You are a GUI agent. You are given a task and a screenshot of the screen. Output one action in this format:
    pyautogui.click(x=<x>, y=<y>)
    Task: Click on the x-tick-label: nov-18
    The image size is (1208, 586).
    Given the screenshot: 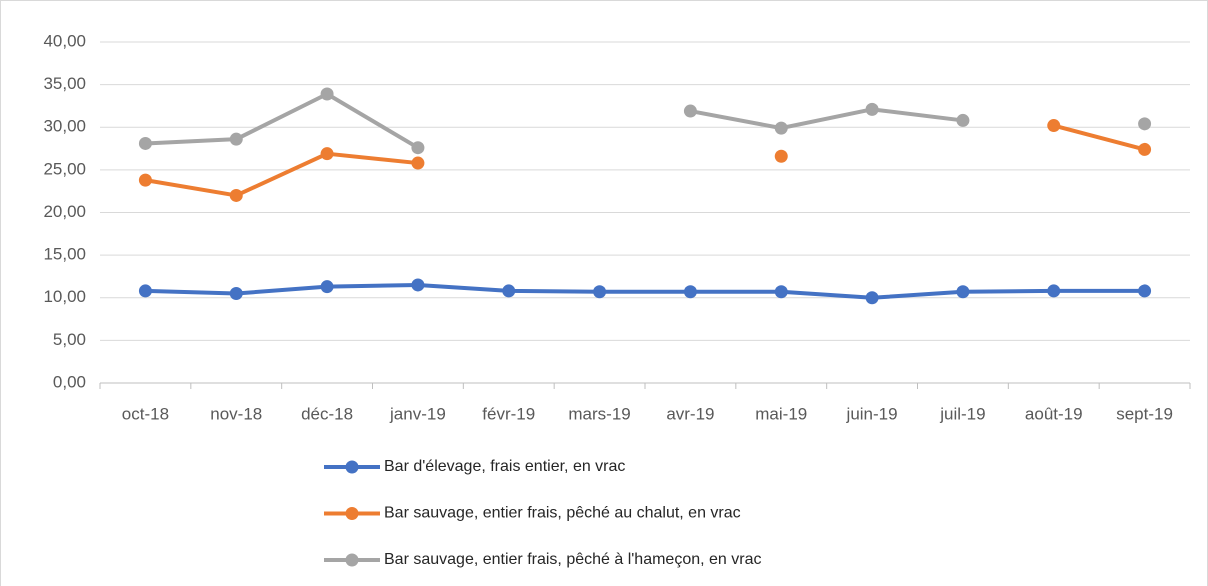 What is the action you would take?
    pyautogui.click(x=236, y=413)
    